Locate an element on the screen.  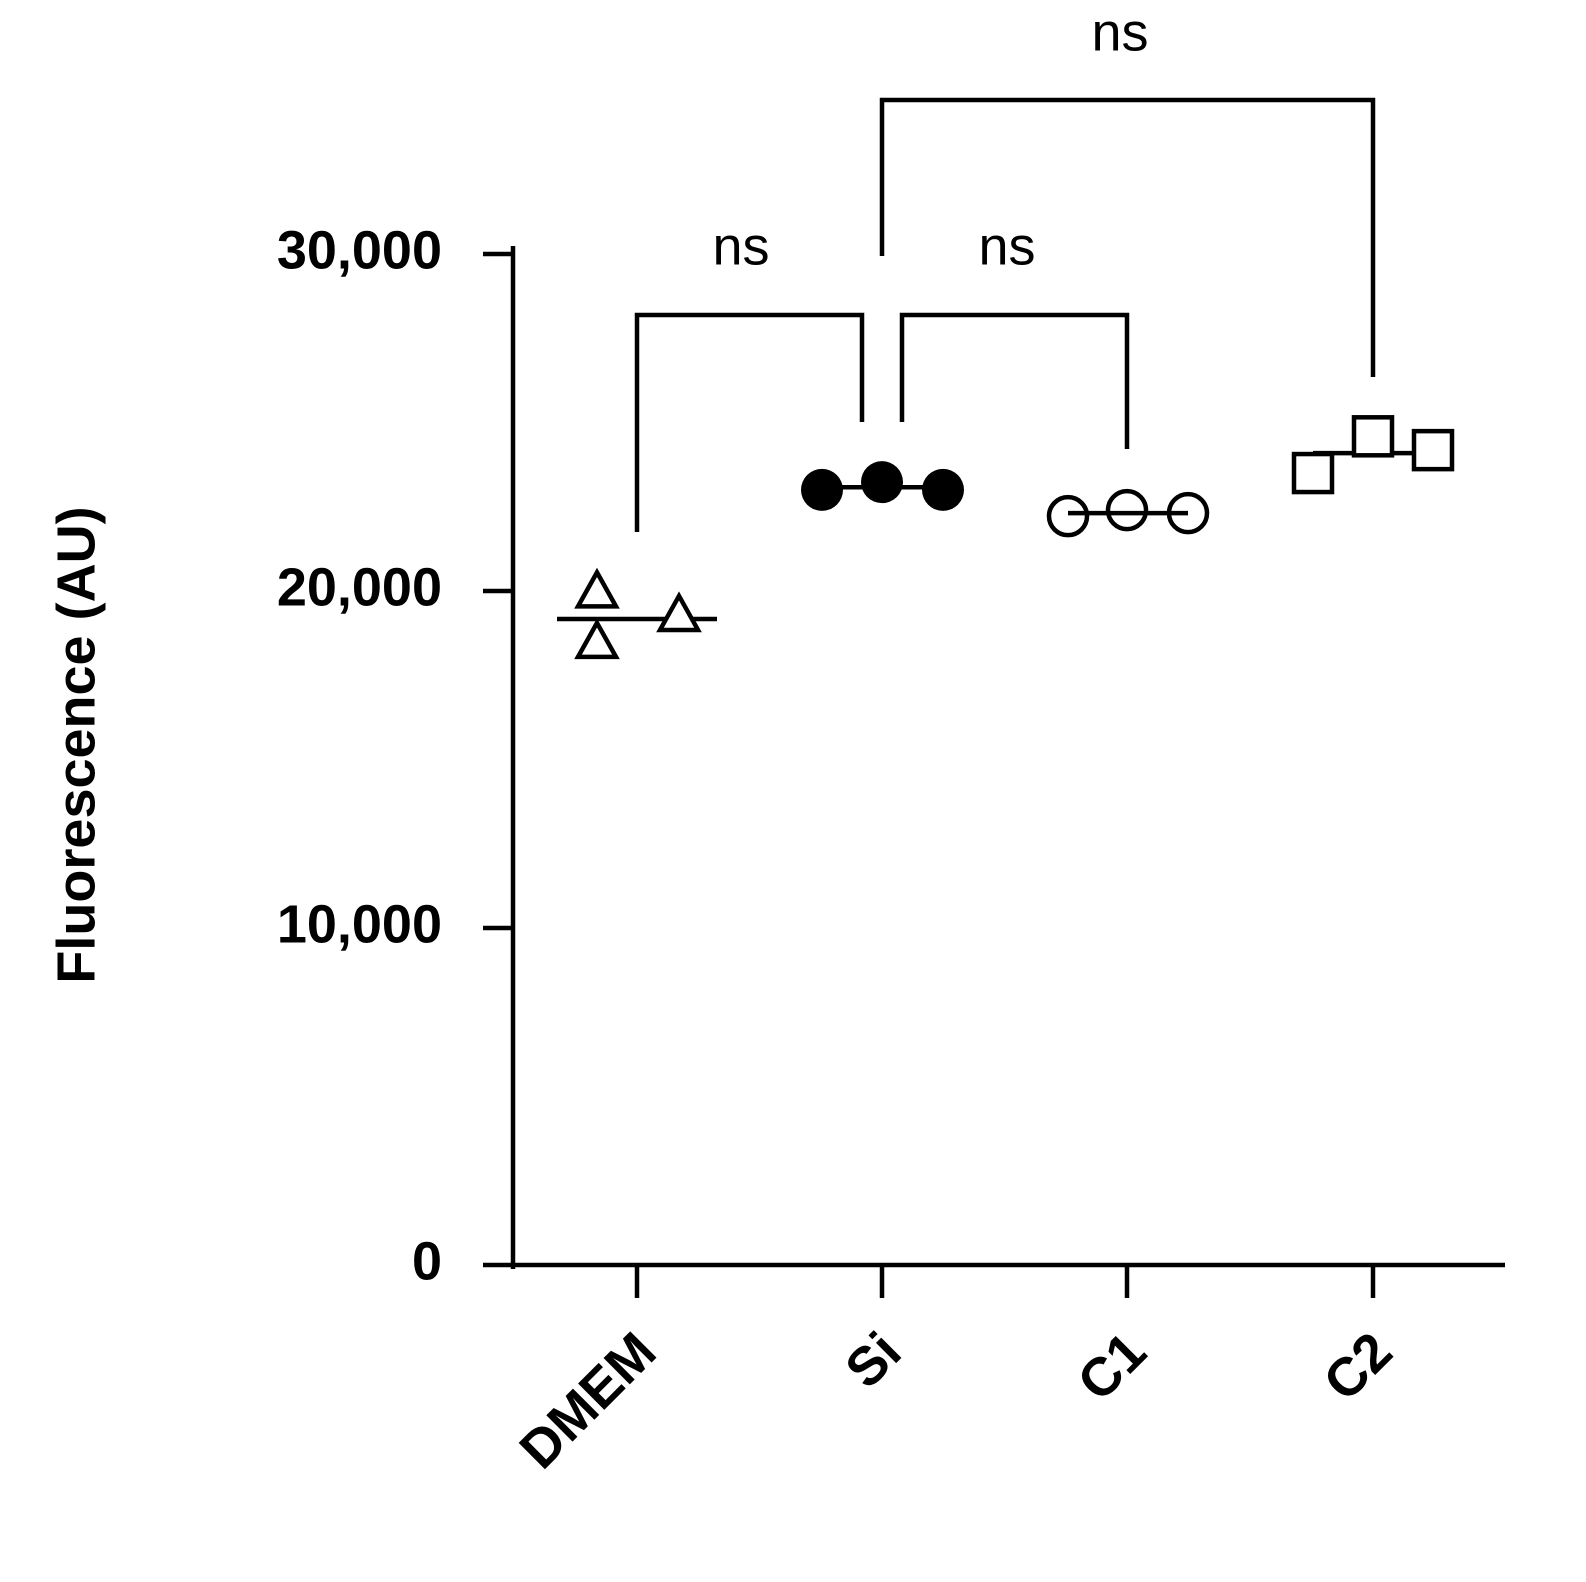
y-tick-label: 30,000 is located at coordinates (359, 250).